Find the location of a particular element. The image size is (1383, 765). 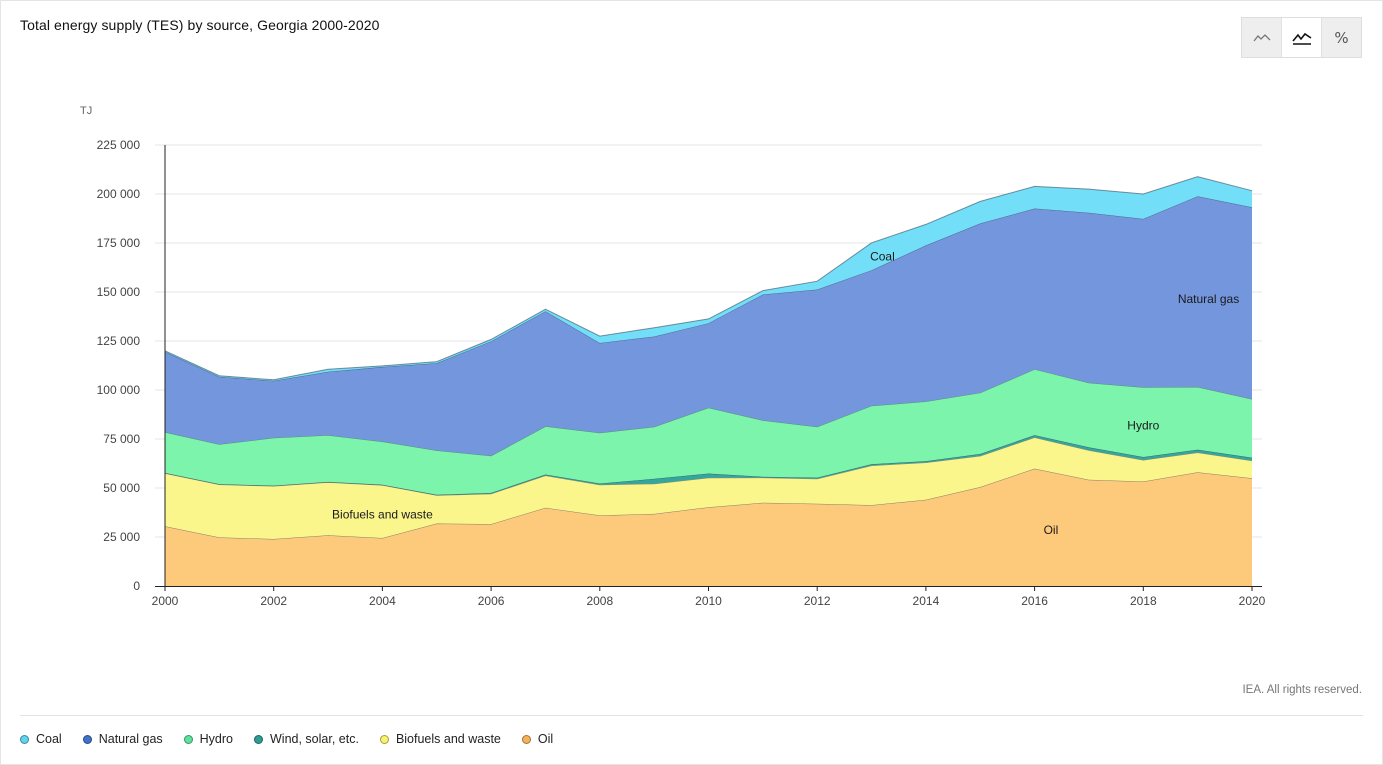

legend-item-oil: Oil is located at coordinates (537, 739).